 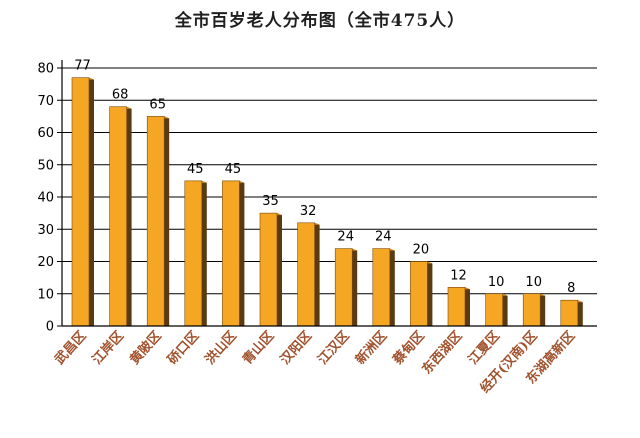 I want to click on y-tick-label: 10, so click(x=45, y=294).